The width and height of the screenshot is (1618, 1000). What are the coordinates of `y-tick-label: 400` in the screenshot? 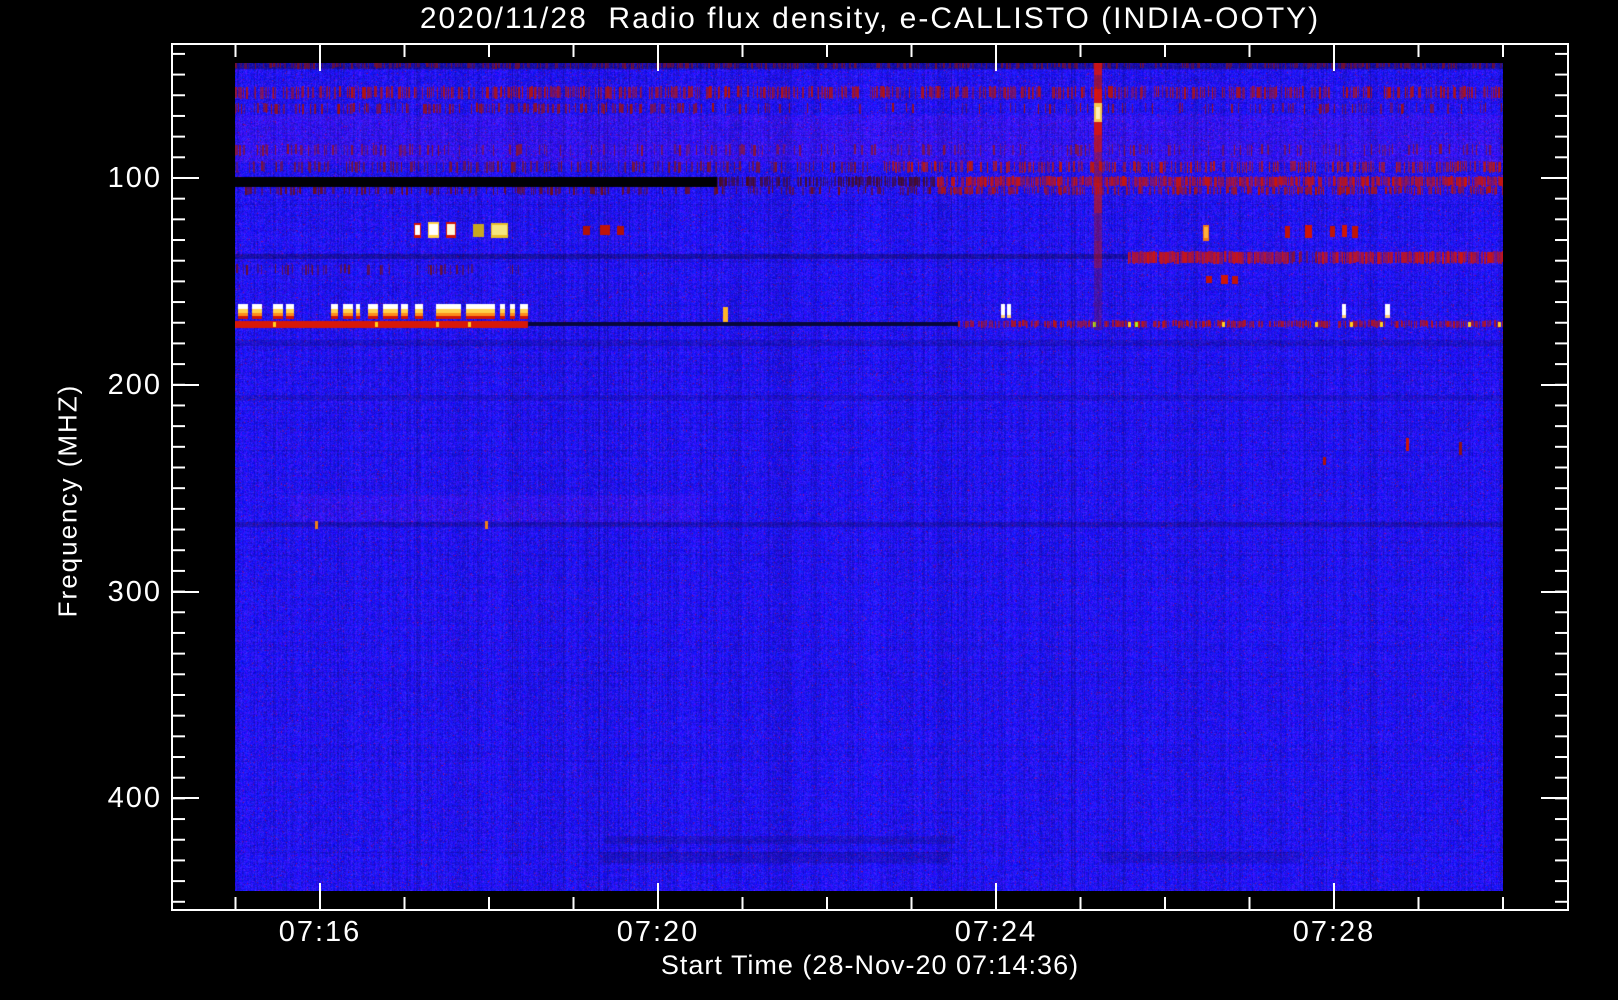 It's located at (134, 798).